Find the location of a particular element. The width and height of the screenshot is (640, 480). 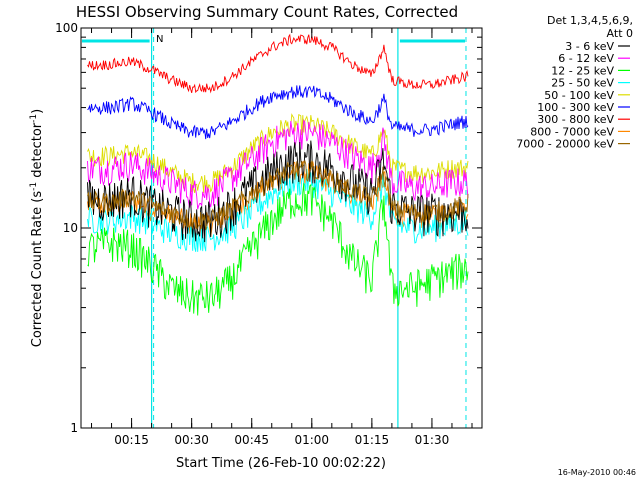

series-line-100-300kev is located at coordinates (278, 112).